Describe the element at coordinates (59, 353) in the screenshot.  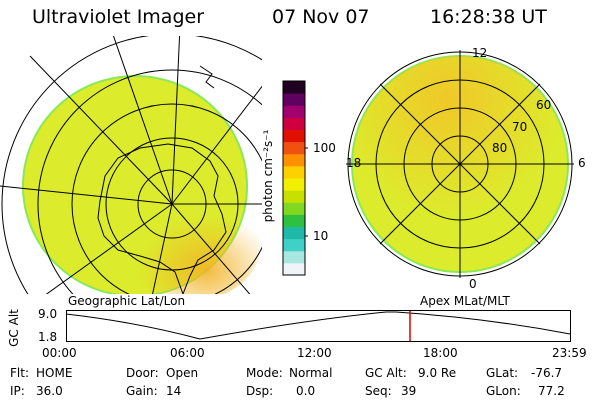
I see `altitude-xtick-0000: 00:00` at that location.